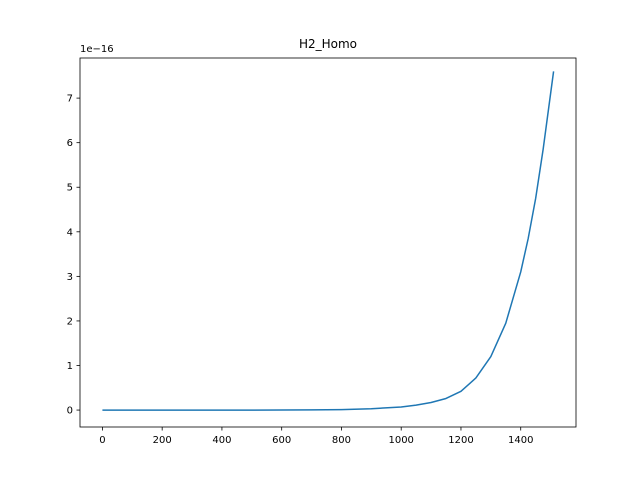 The width and height of the screenshot is (640, 480). Describe the element at coordinates (221, 440) in the screenshot. I see `x-tick-label: 400` at that location.